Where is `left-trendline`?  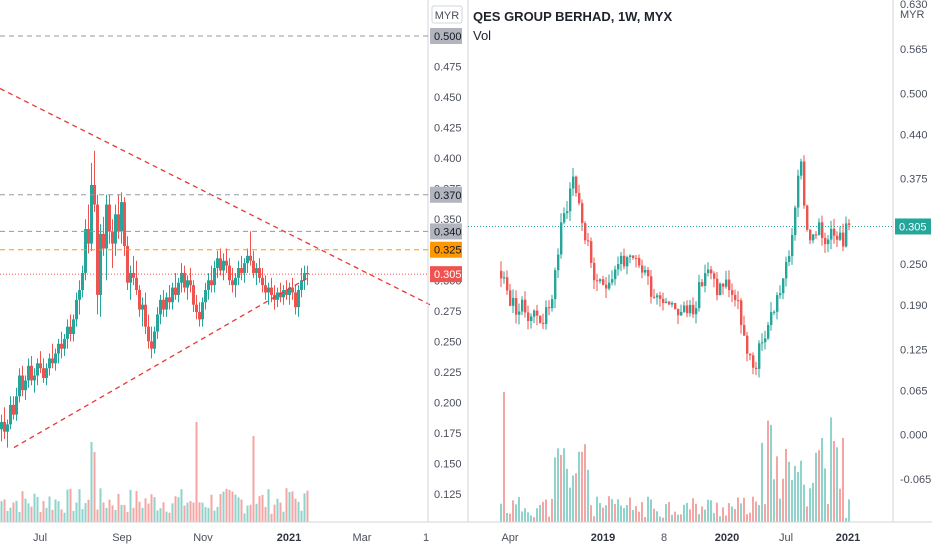
left-trendline is located at coordinates (162, 362).